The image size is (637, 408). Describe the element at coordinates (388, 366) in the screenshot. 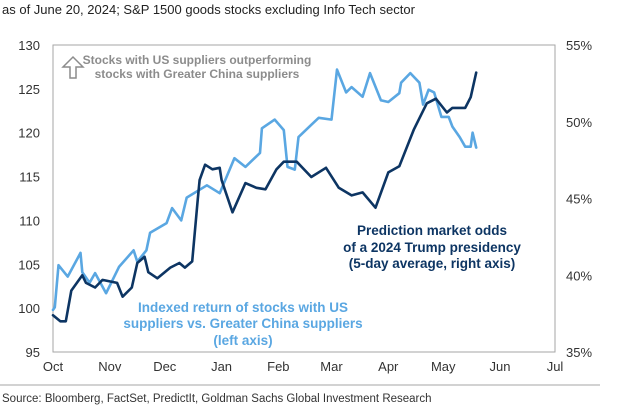

I see `x-tick-label: Apr` at that location.